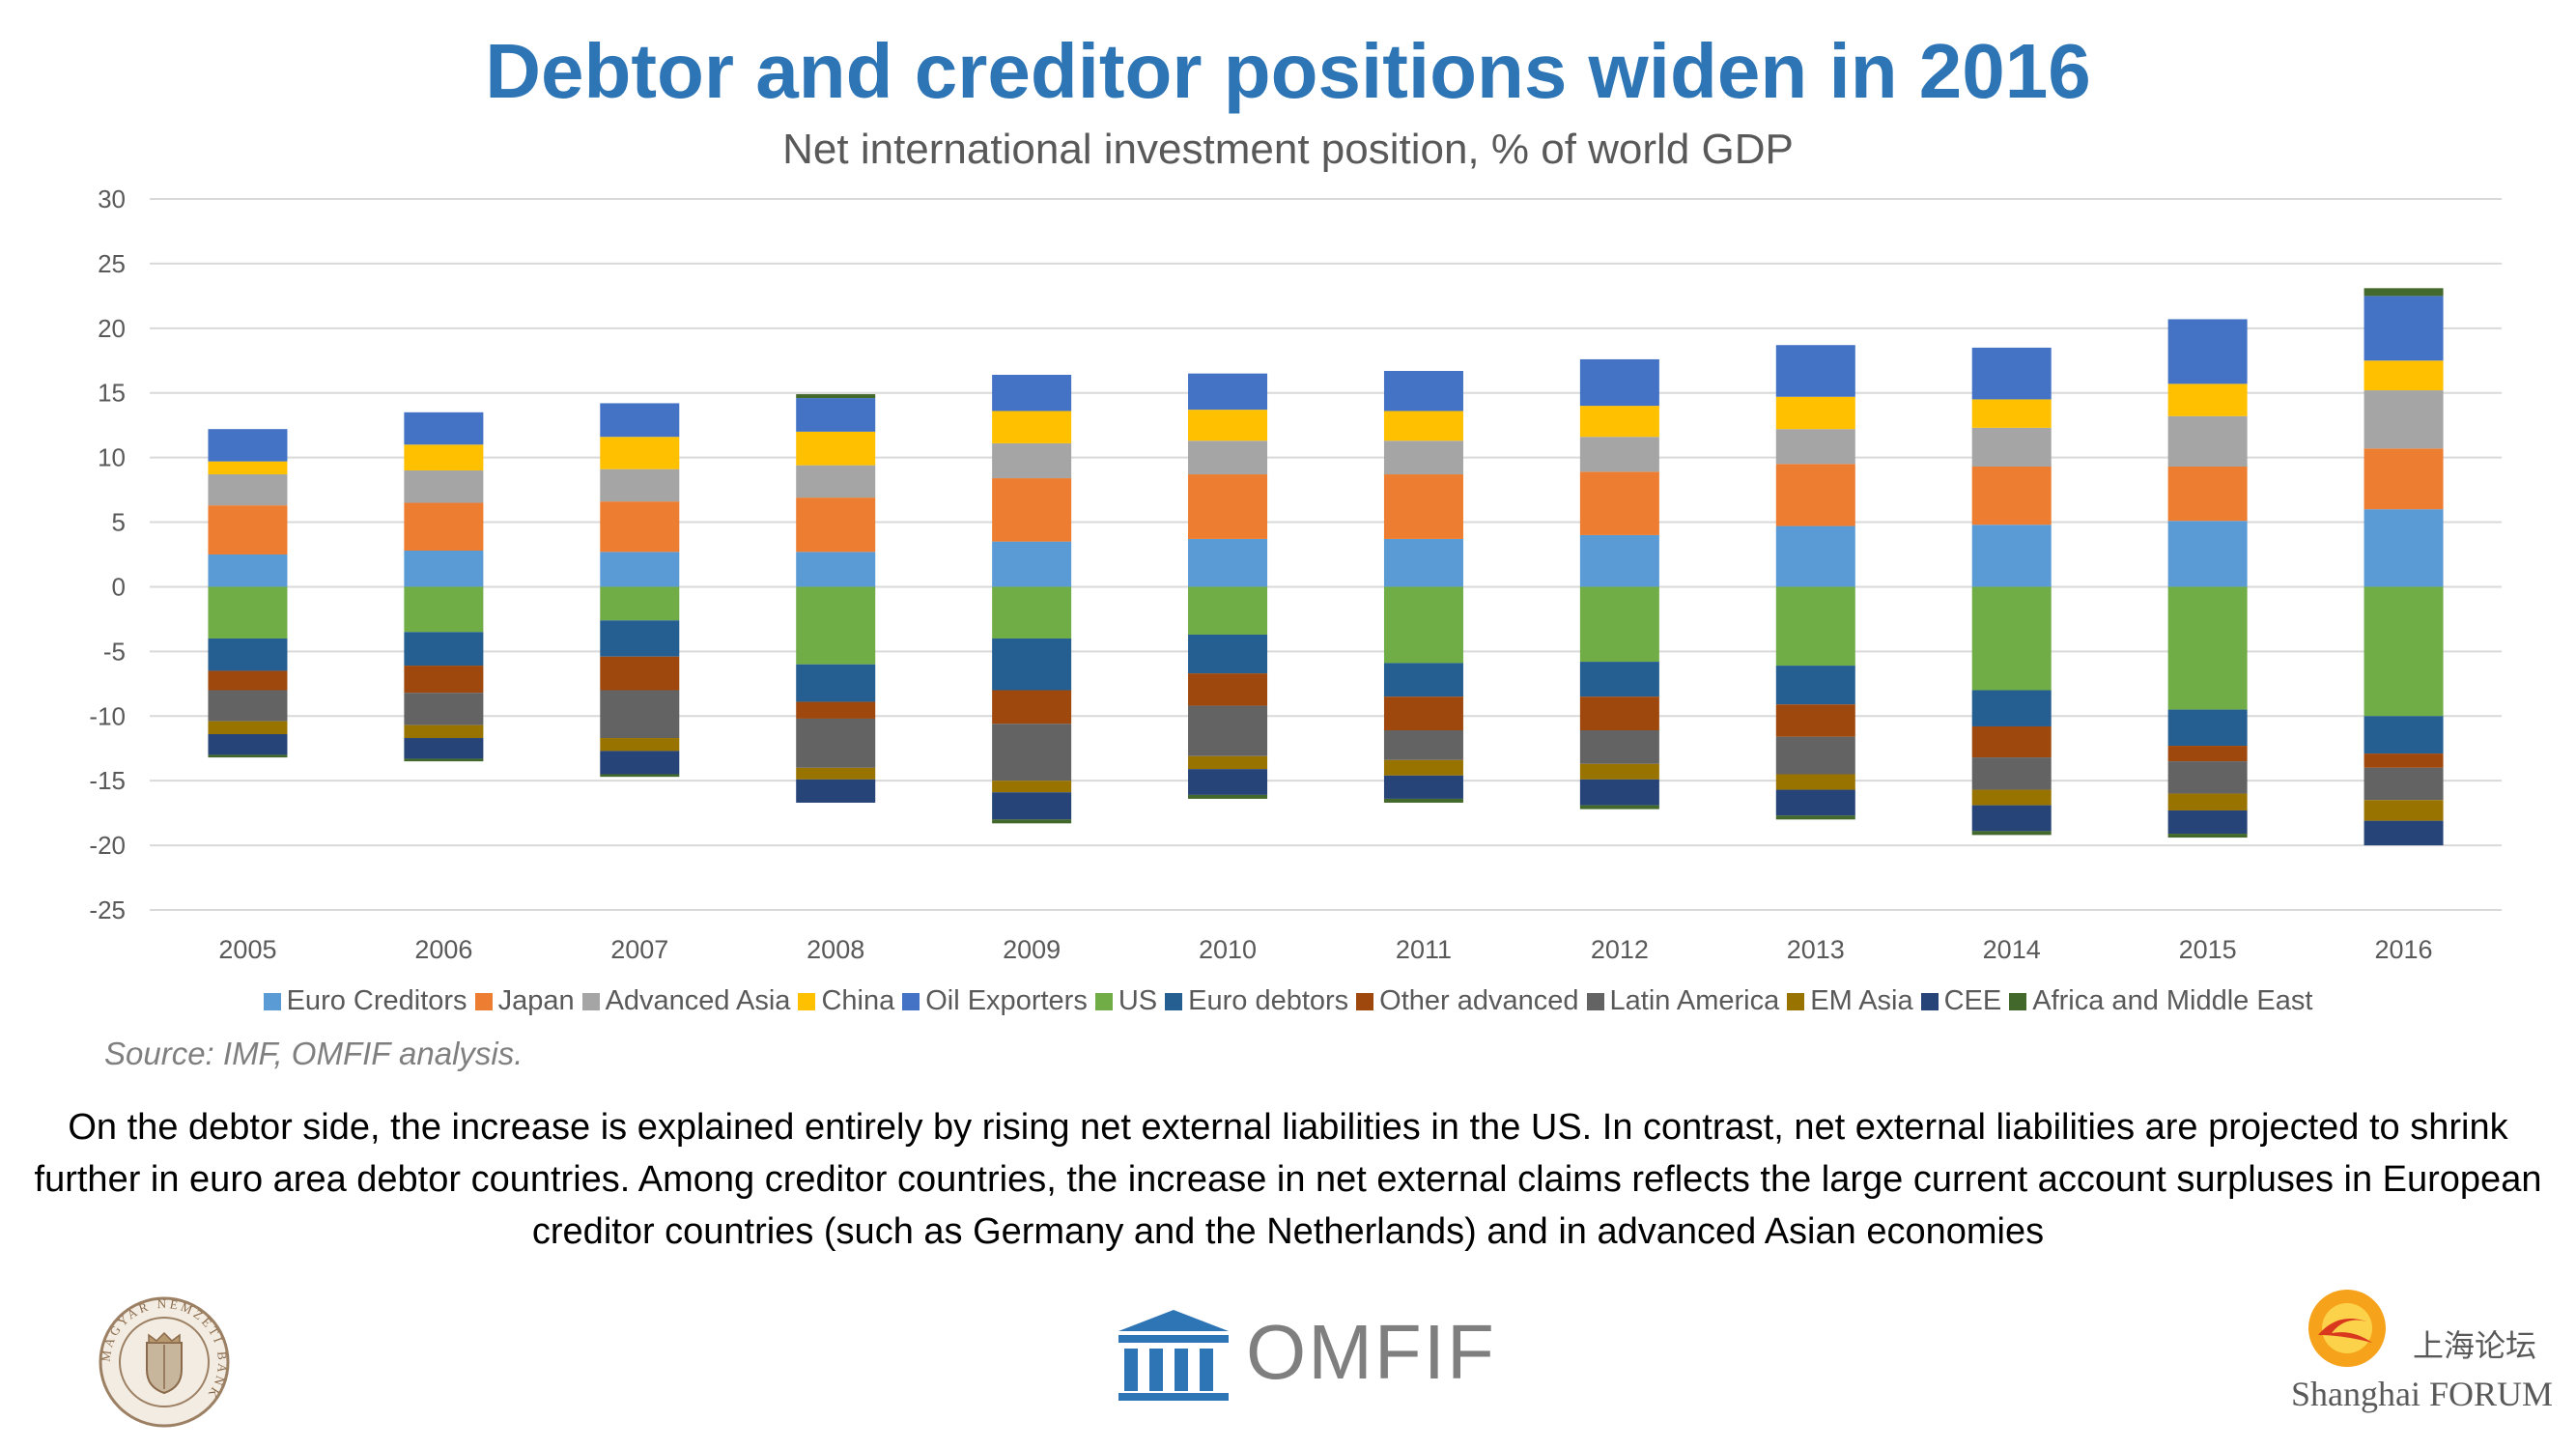 The width and height of the screenshot is (2576, 1449). I want to click on legend-item: Euro debtors, so click(1256, 1001).